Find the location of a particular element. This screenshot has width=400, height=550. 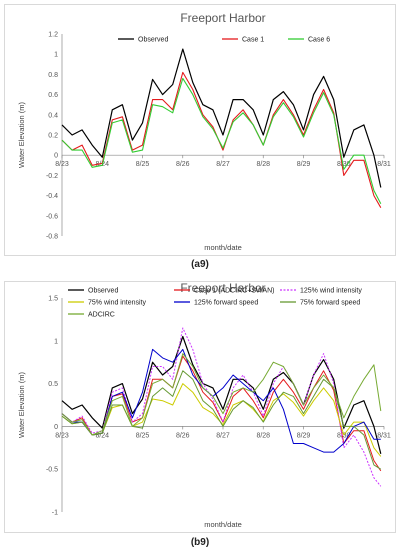

chart2-x-tick-label: 8/28 is located at coordinates (263, 435).